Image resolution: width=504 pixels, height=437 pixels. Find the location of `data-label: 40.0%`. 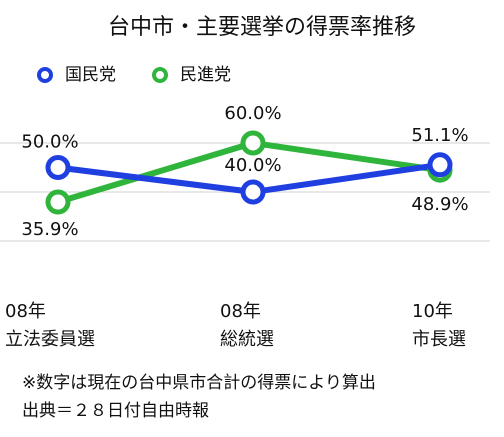

data-label: 40.0% is located at coordinates (252, 165).